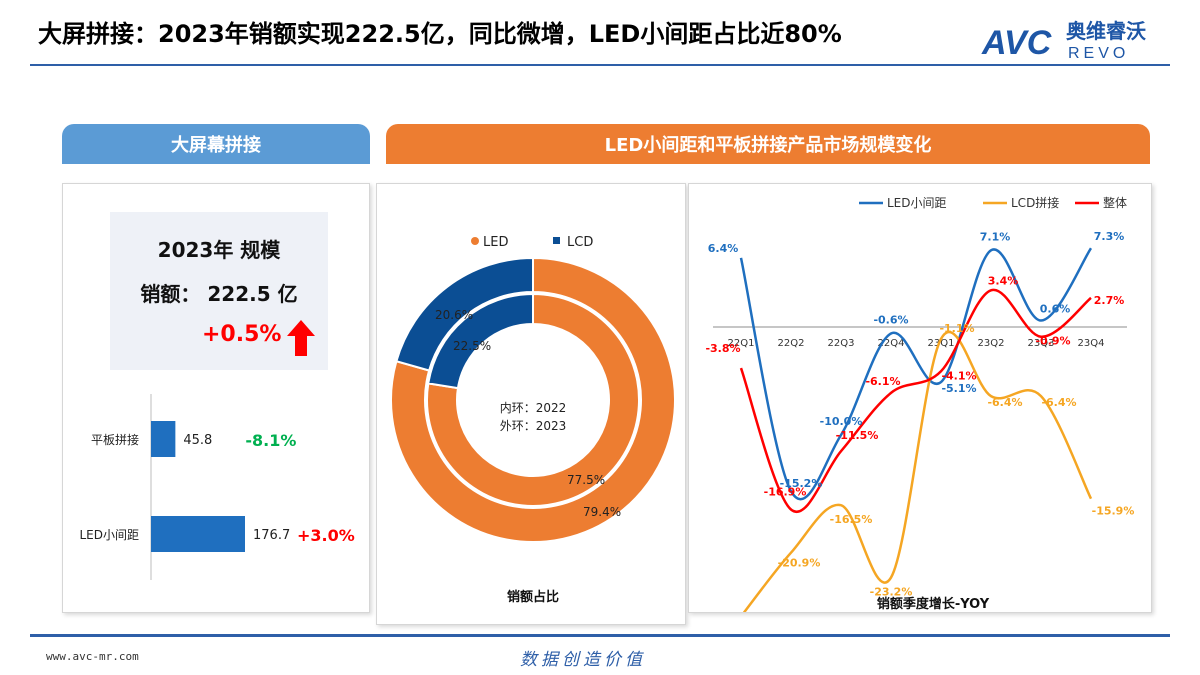 The height and width of the screenshot is (675, 1200). What do you see at coordinates (580, 242) in the screenshot?
I see `legend-lcd-label: LCD` at bounding box center [580, 242].